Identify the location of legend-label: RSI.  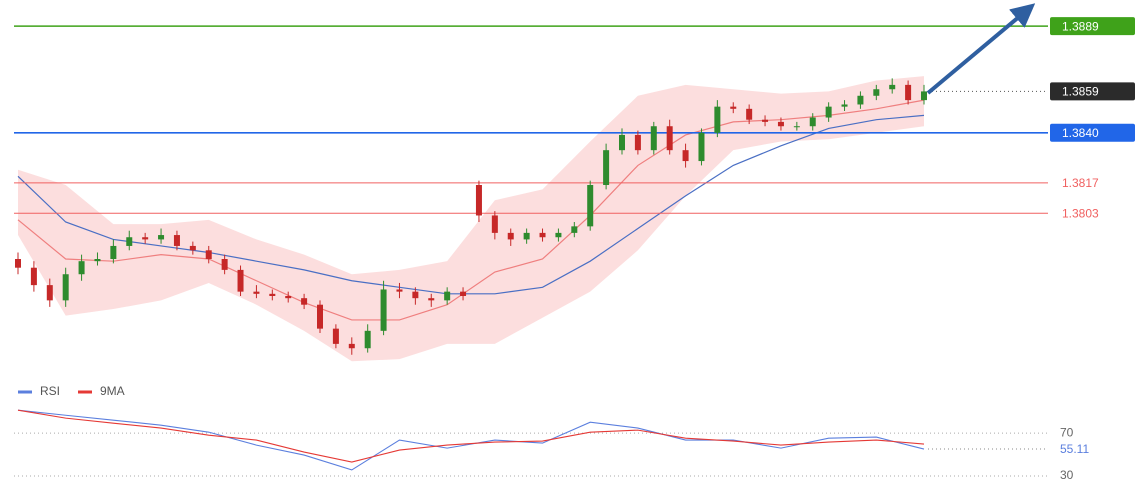
(50, 391).